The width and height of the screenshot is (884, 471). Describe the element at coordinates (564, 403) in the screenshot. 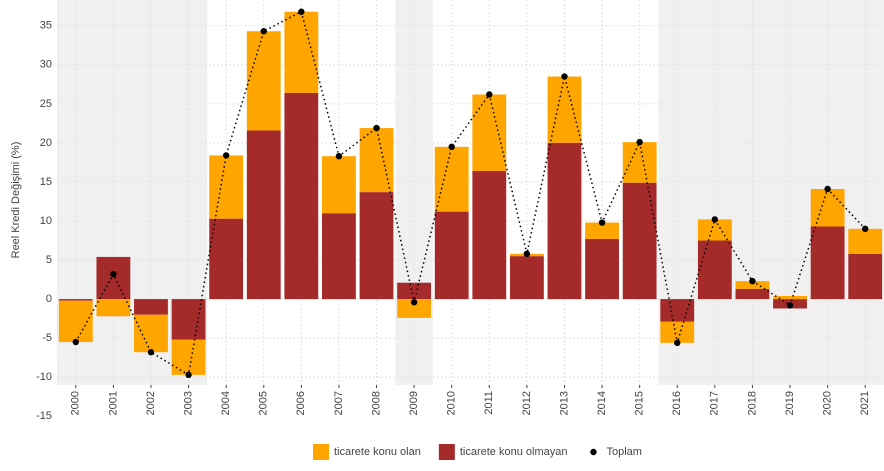

I see `x-tick-label: 2013` at that location.